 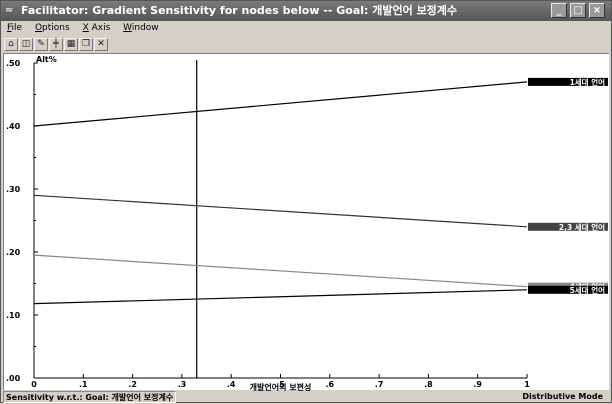 What do you see at coordinates (96, 28) in the screenshot?
I see `menu-x-axis: X Axis` at bounding box center [96, 28].